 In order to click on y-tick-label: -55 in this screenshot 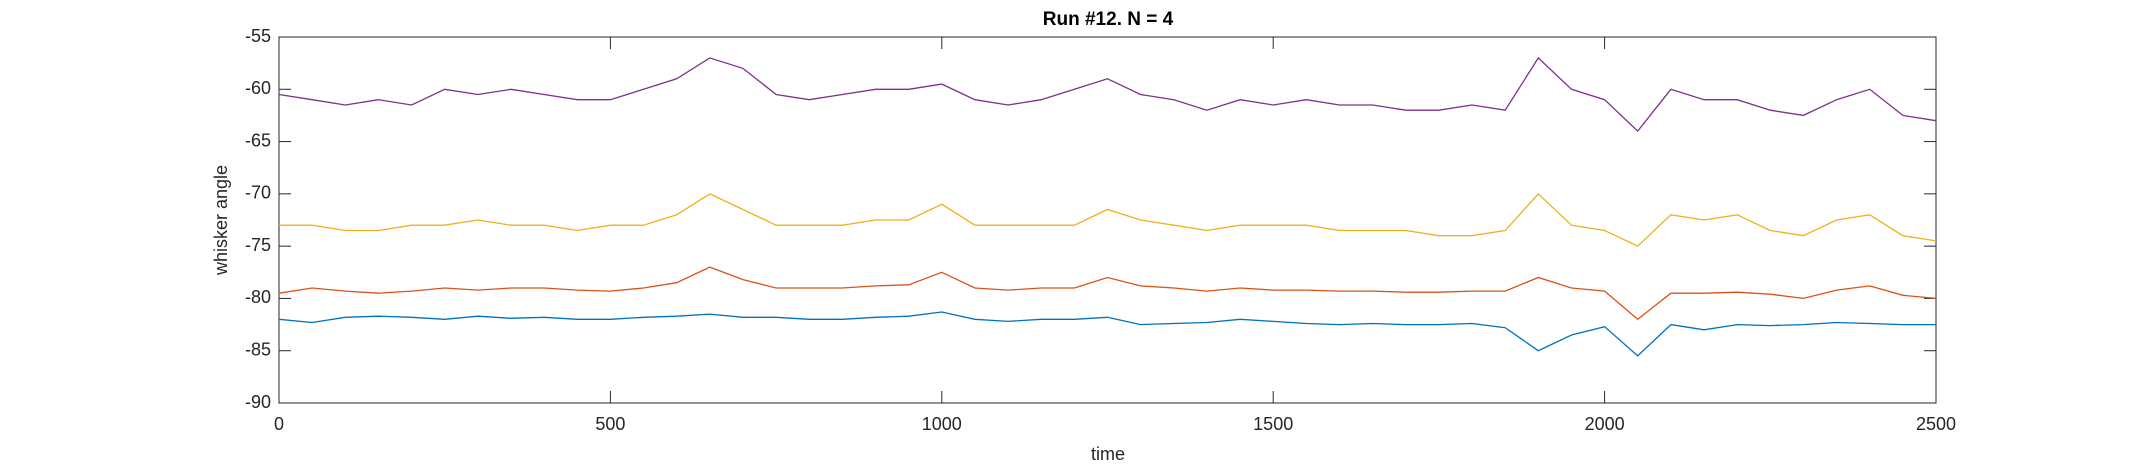, I will do `click(258, 36)`.